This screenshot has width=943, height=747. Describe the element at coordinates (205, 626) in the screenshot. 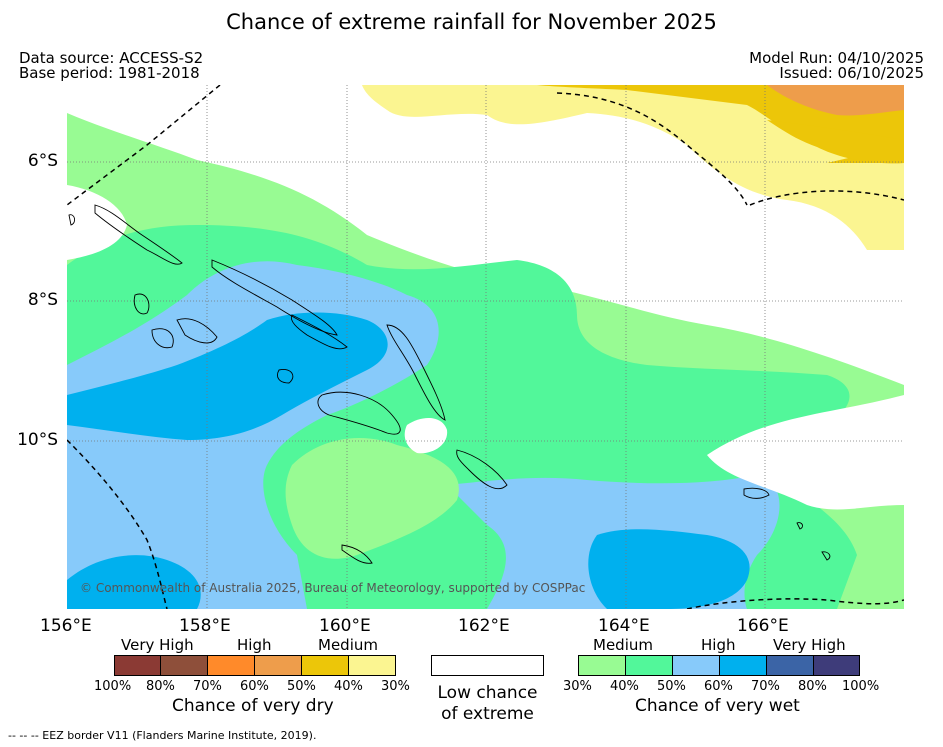

I see `lon-label: 158°E` at that location.